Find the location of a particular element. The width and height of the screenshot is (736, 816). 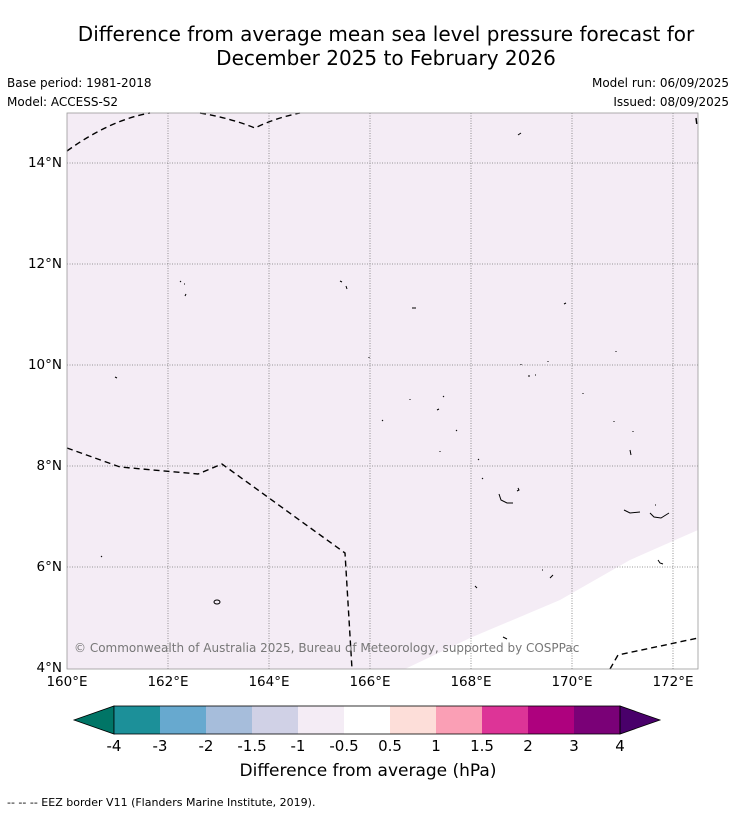

lon-label-172e: 172°E is located at coordinates (673, 682).